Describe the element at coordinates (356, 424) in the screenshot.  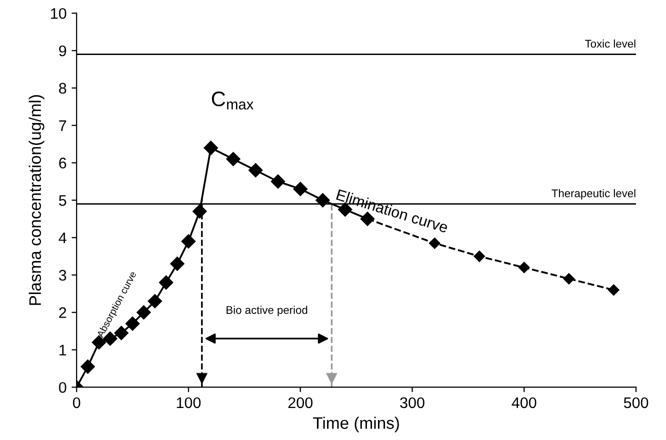
I see `x-axis-title: Time (mins)` at that location.